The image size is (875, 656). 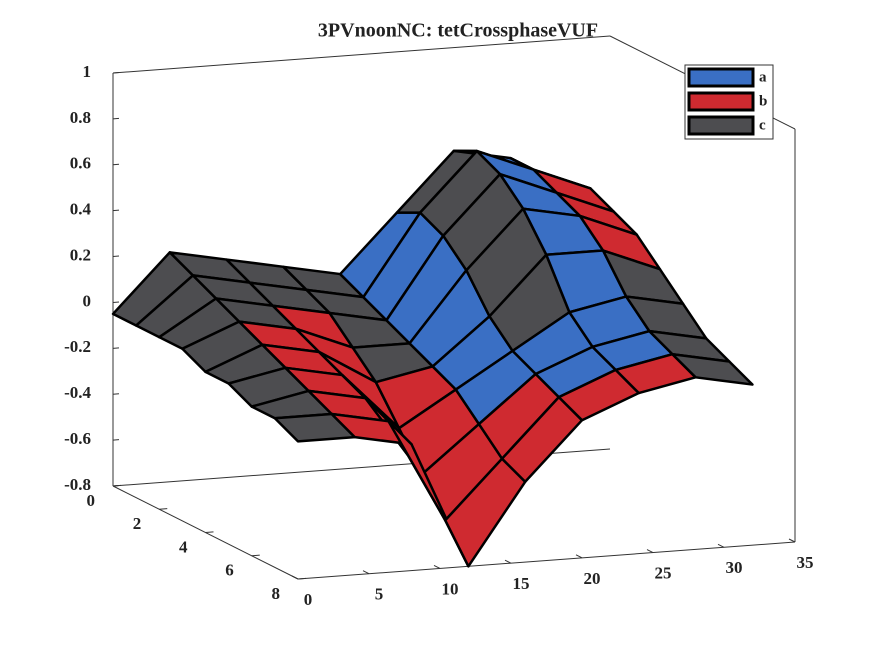 I want to click on x-axis, so click(x=546, y=560).